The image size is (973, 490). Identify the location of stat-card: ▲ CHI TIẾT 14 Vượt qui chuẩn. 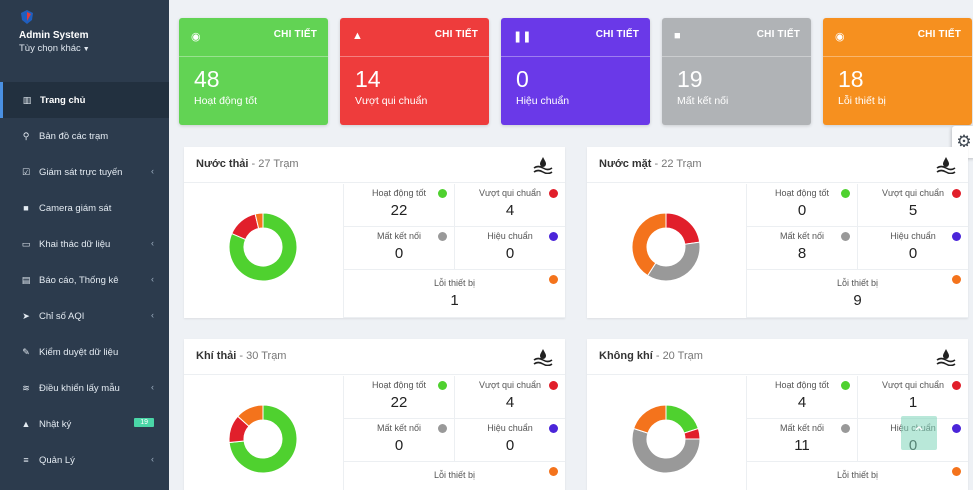
(414, 71).